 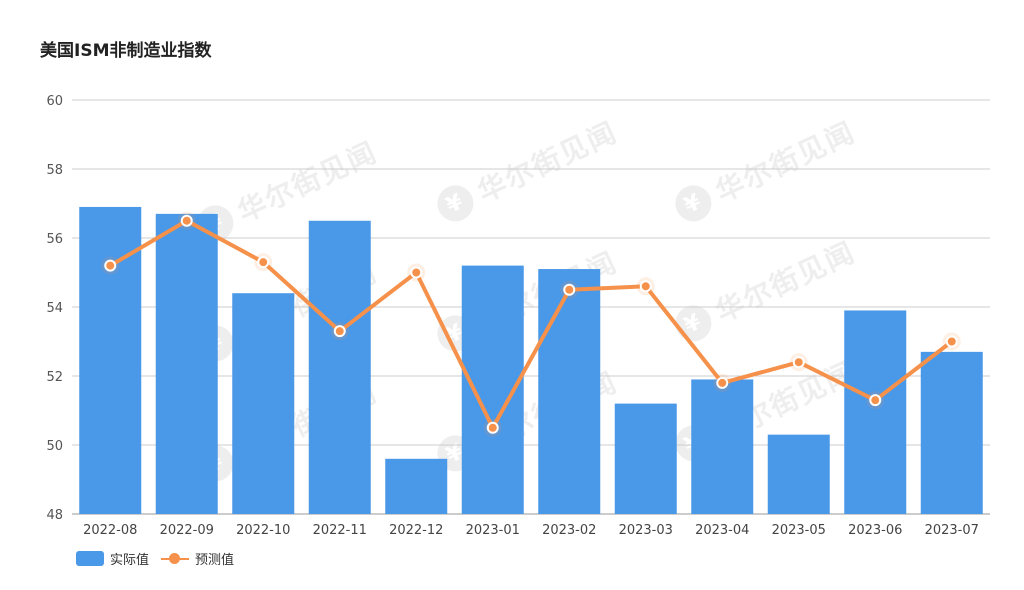 I want to click on legend: 实际值 预测值, so click(x=161, y=558).